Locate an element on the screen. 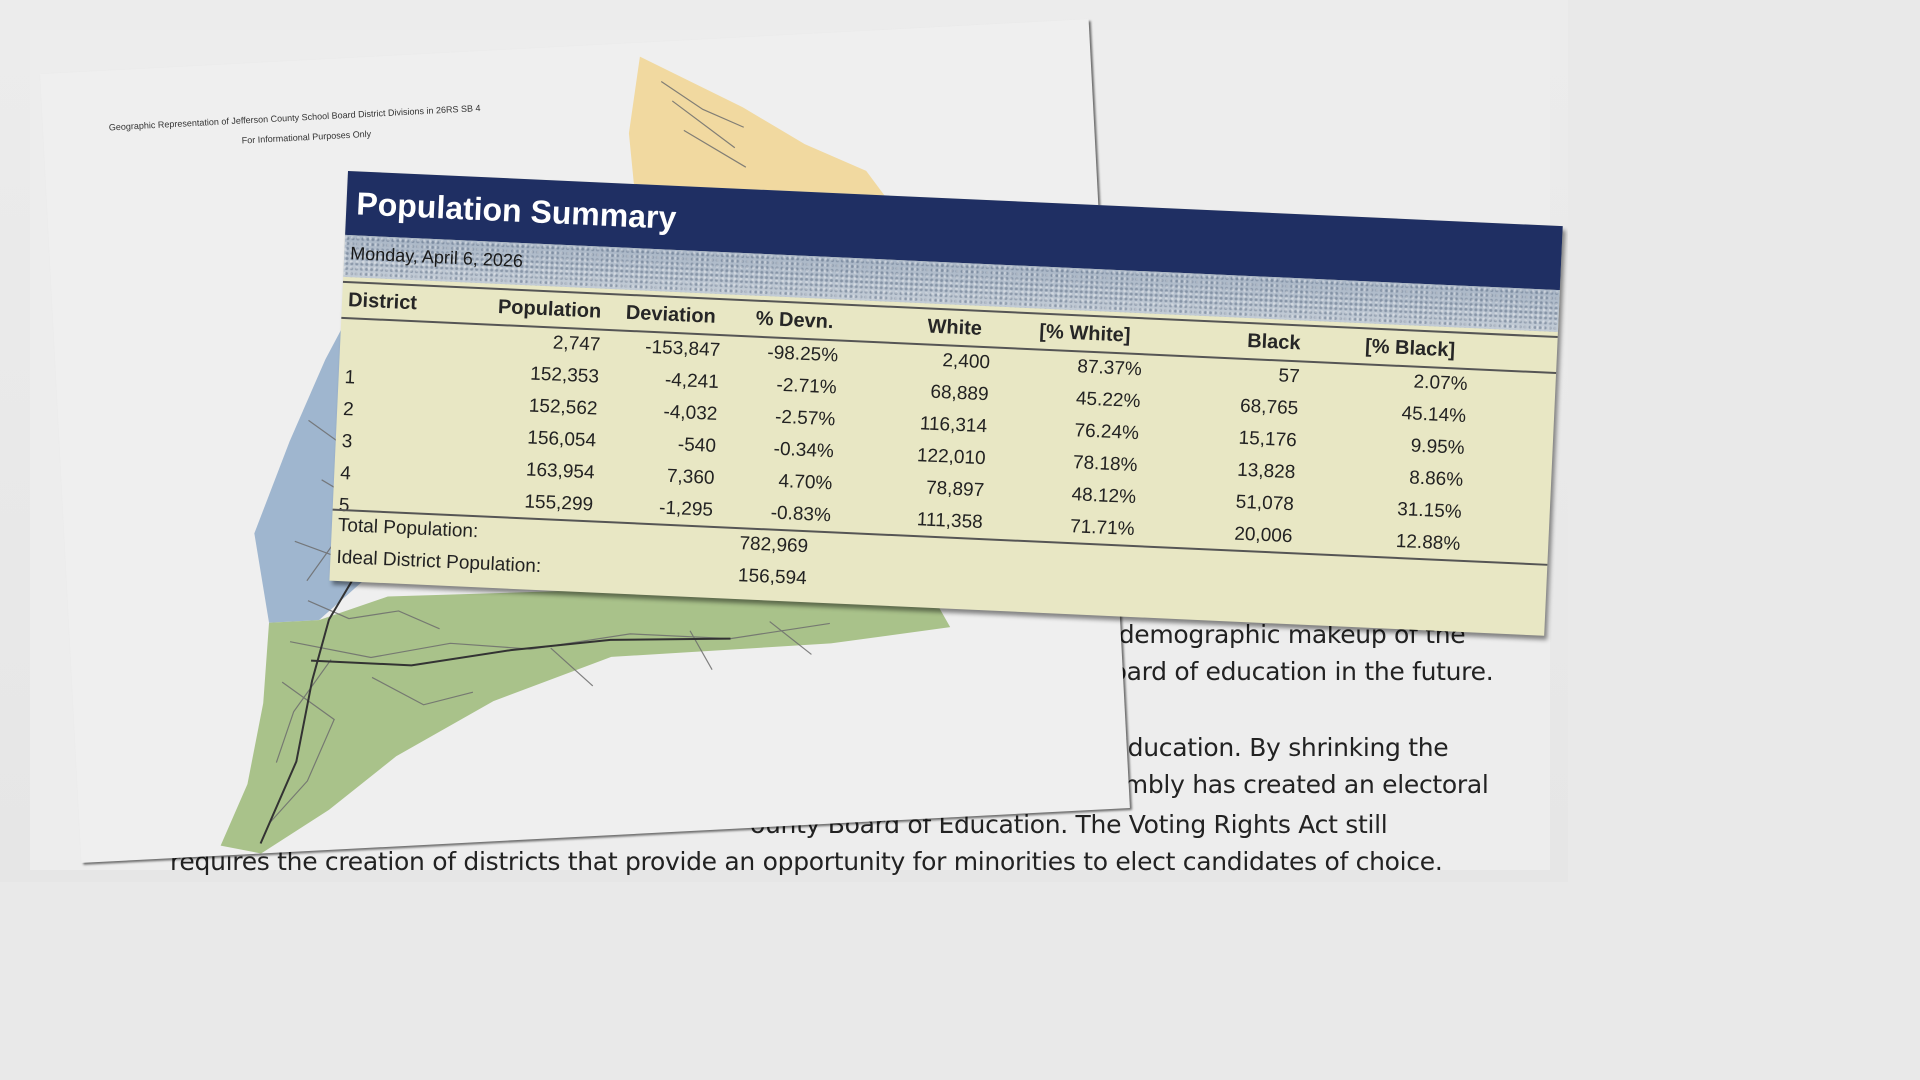 This screenshot has width=1920, height=1080. district-cell: 2 is located at coordinates (348, 410).